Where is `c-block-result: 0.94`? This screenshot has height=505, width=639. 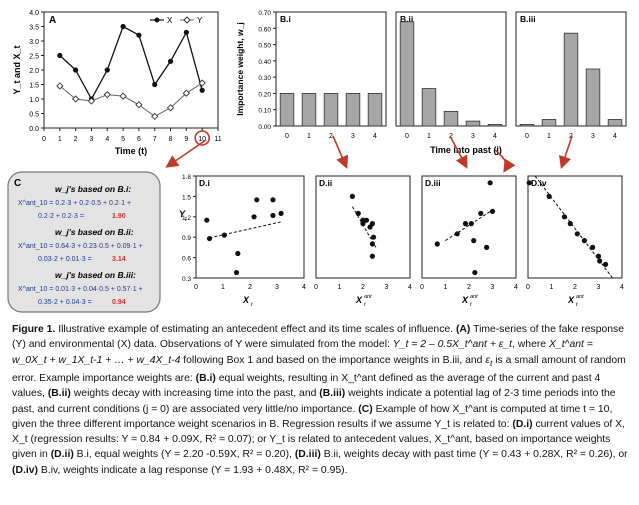 c-block-result: 0.94 is located at coordinates (119, 302).